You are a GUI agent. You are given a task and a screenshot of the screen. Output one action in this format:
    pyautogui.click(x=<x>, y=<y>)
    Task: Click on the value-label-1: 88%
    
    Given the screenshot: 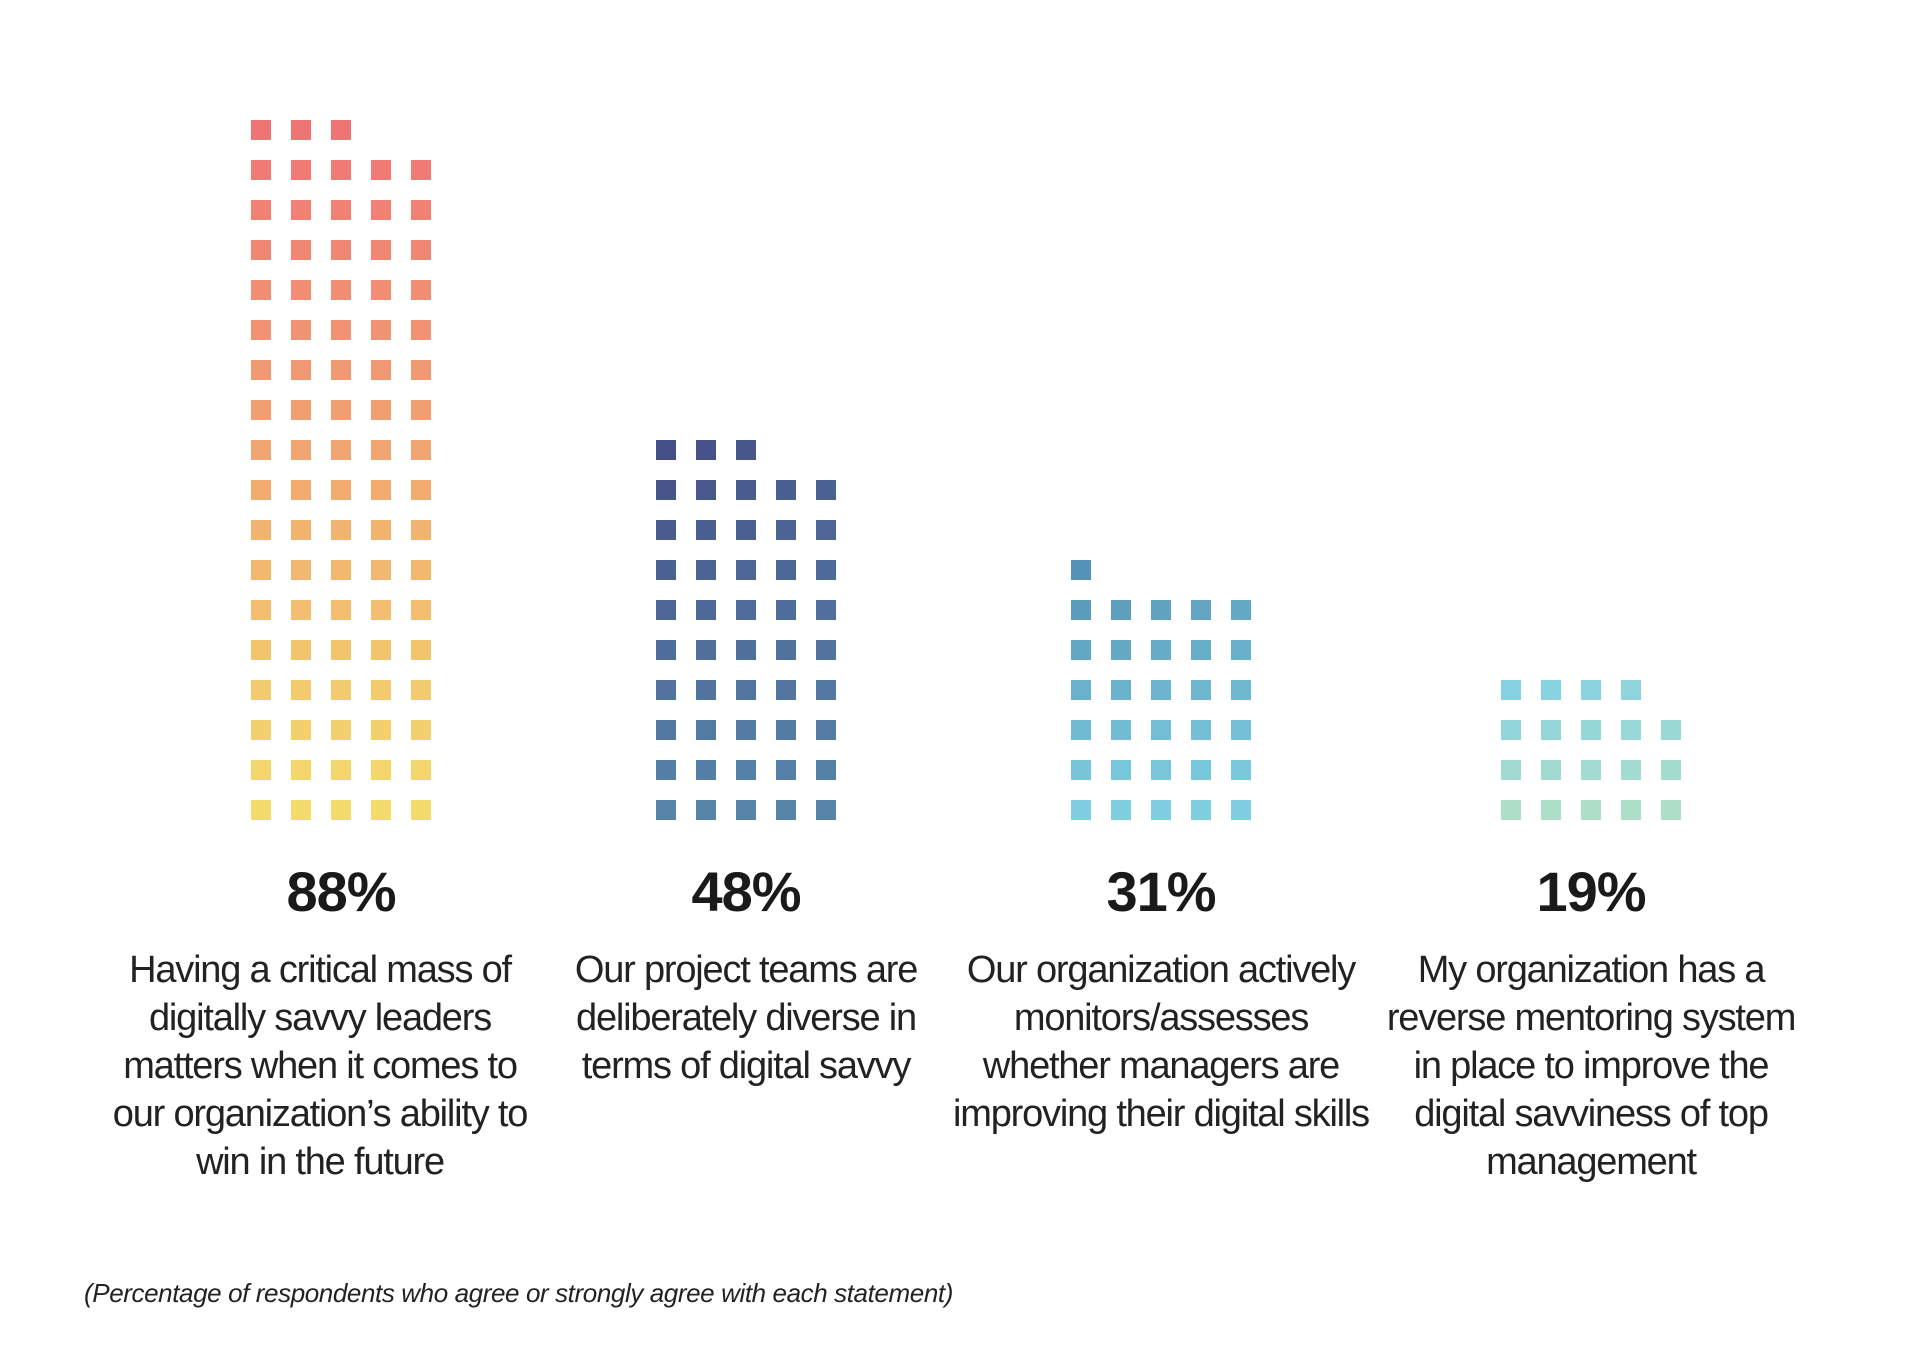 What is the action you would take?
    pyautogui.click(x=341, y=891)
    